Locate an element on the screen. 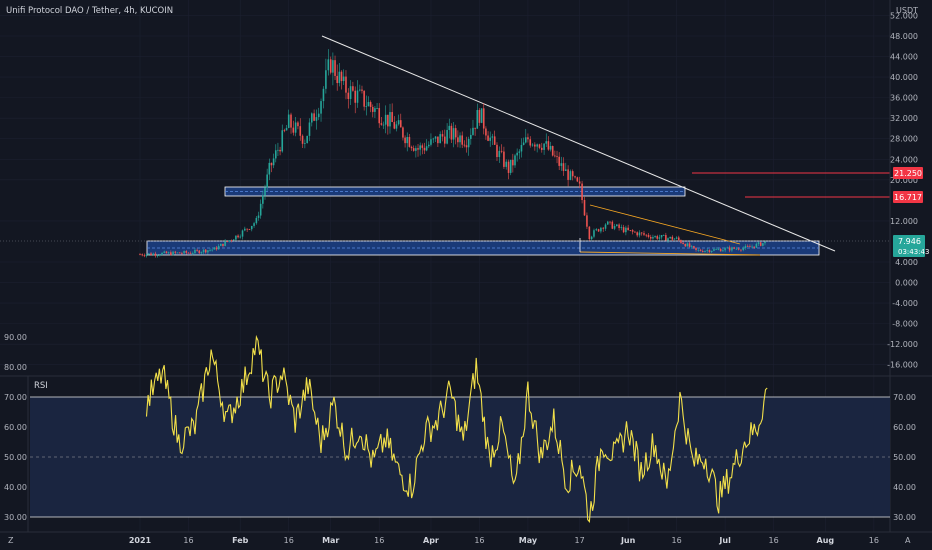  auto-scale-button: A is located at coordinates (908, 540).